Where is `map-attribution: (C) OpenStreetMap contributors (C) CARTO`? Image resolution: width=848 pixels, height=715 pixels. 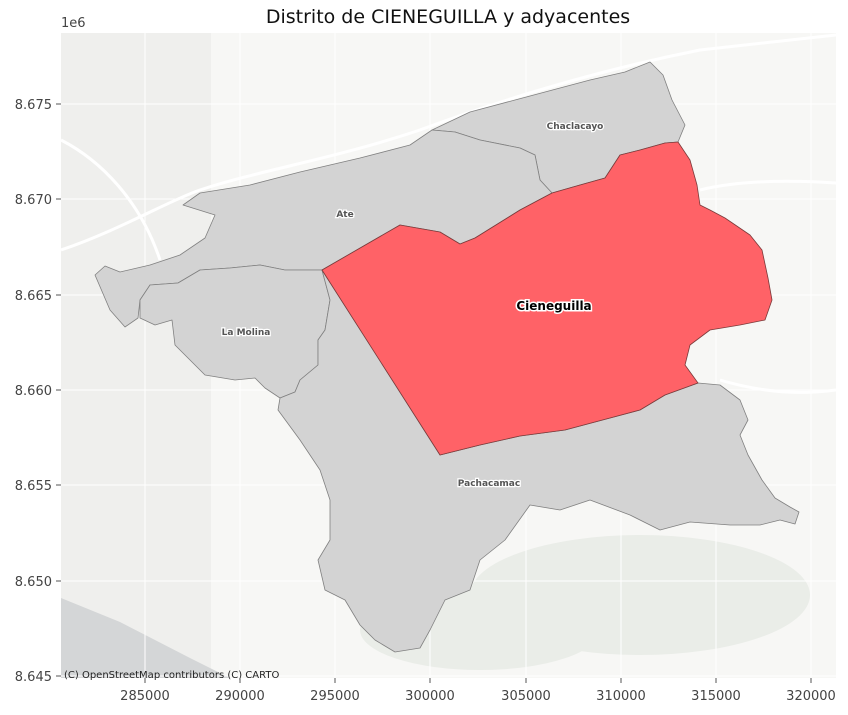
map-attribution: (C) OpenStreetMap contributors (C) CARTO is located at coordinates (171, 675).